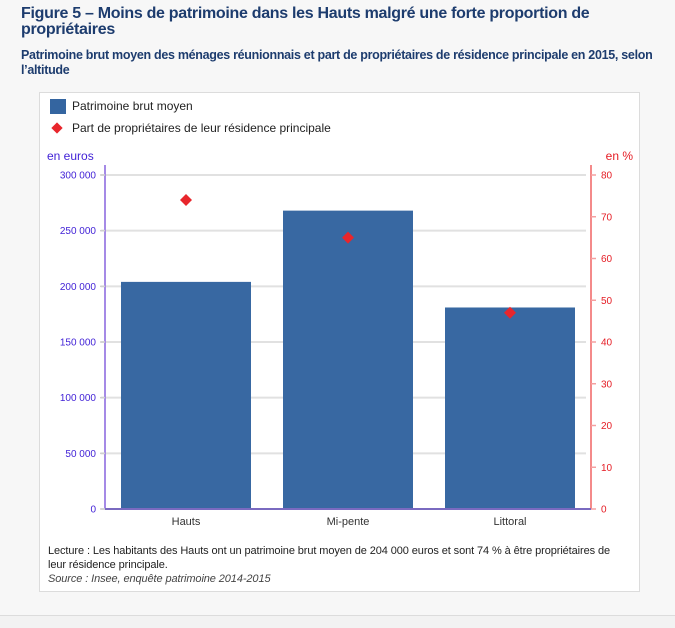 The height and width of the screenshot is (628, 675). I want to click on left-axis-title: en euros, so click(70, 156).